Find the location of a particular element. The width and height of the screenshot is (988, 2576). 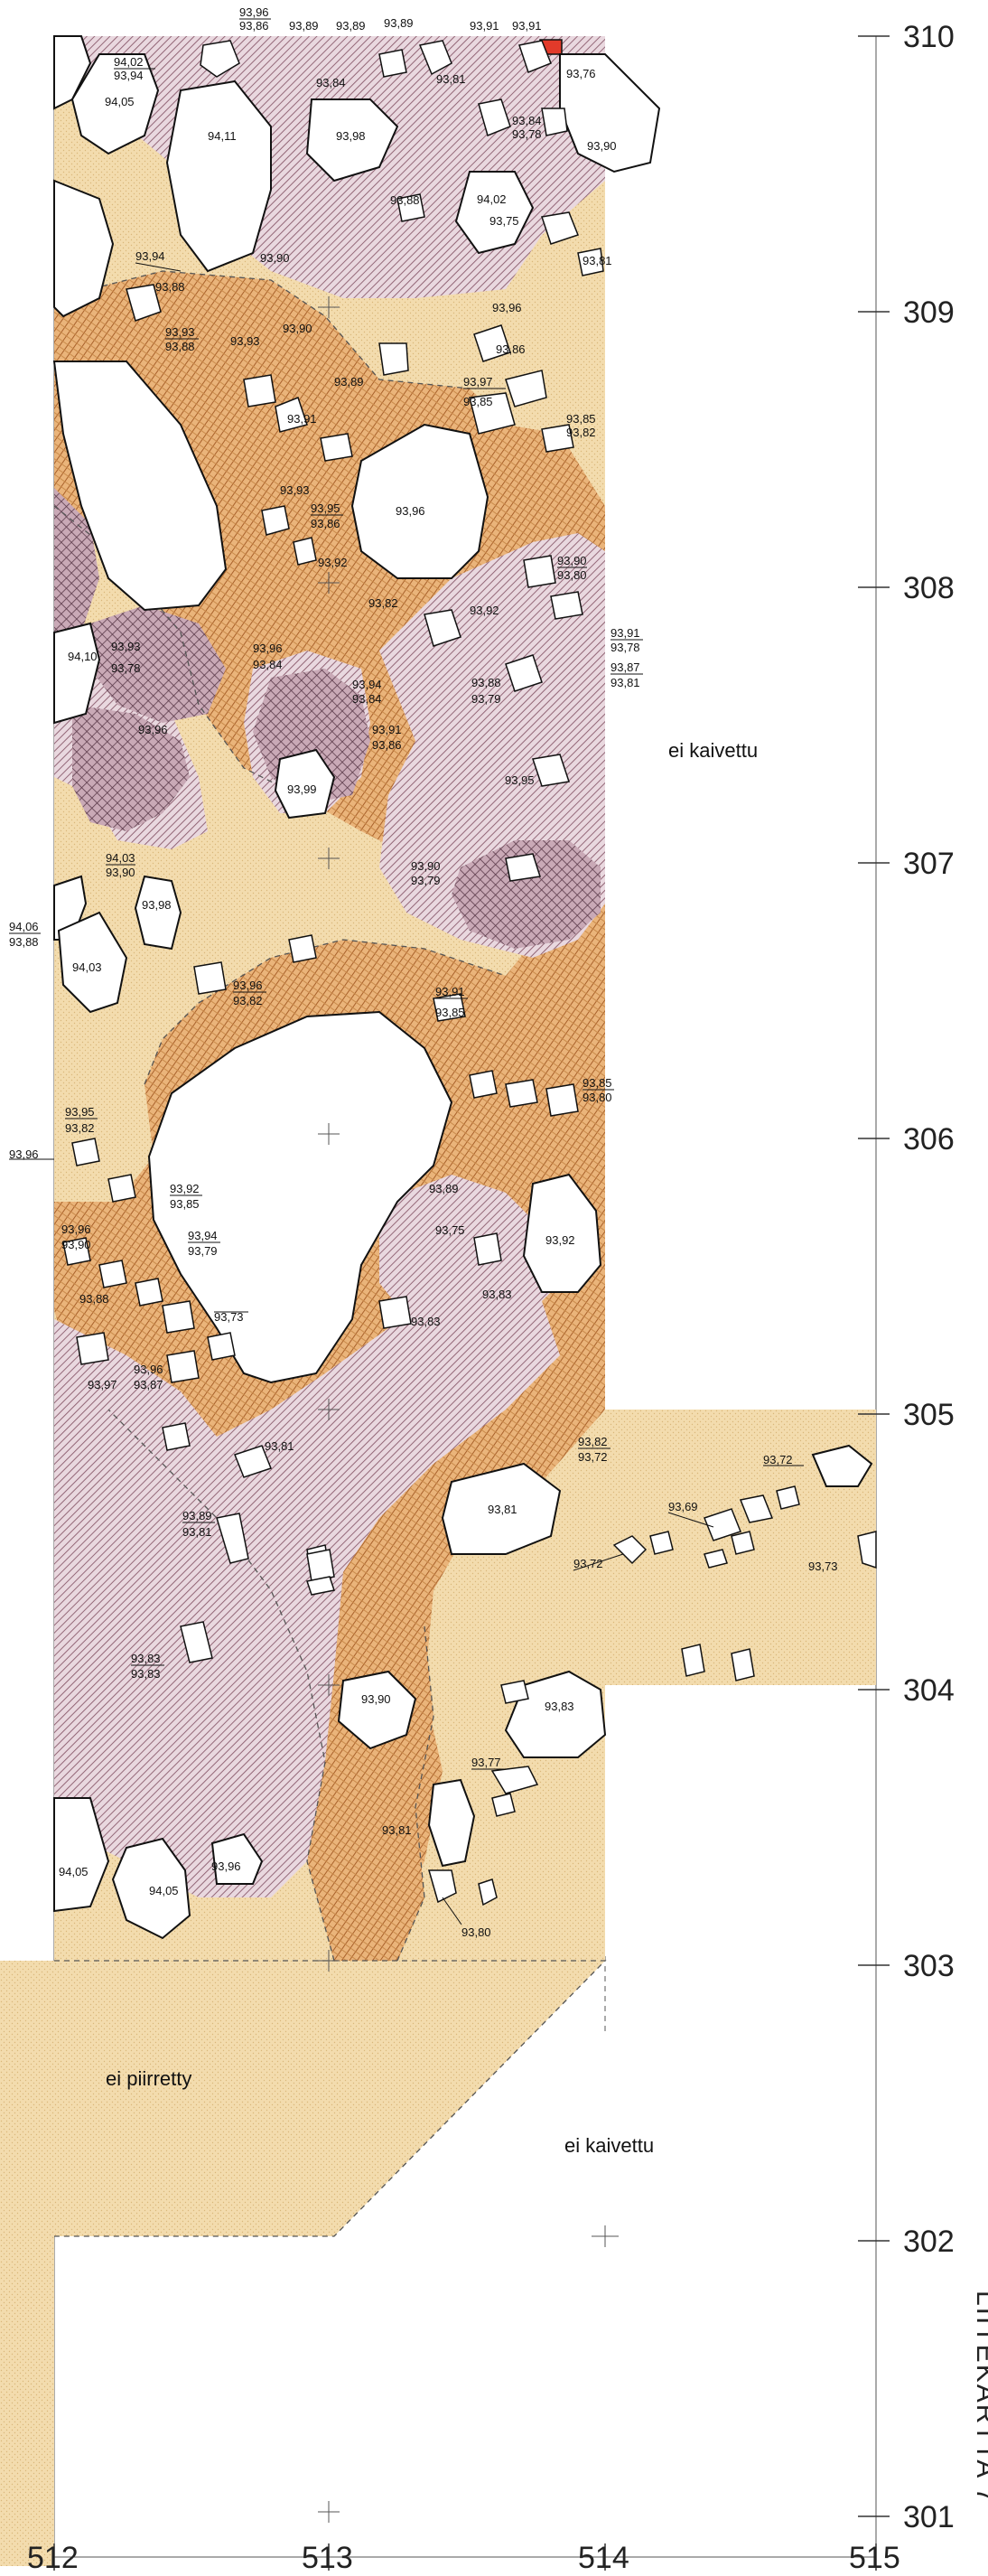

elevation-label: 93,76 is located at coordinates (581, 73).